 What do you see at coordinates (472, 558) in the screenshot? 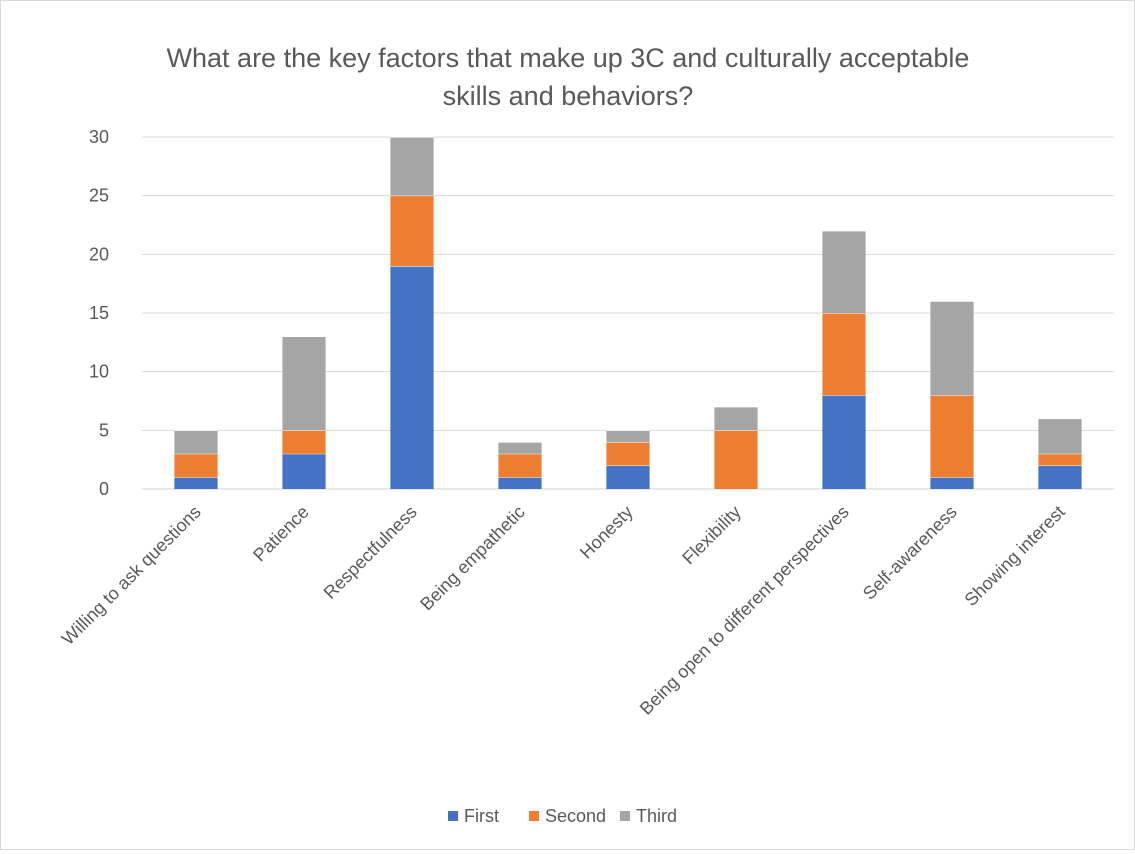
I see `x-tick-label: Being empathetic` at bounding box center [472, 558].